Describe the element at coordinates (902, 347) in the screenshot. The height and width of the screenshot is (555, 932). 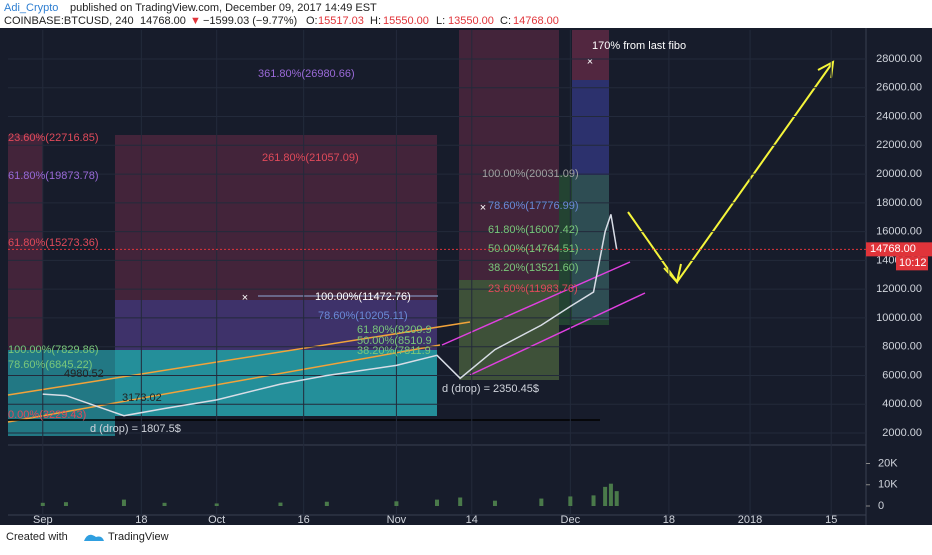
I see `y-tick-label: 8000.00` at that location.